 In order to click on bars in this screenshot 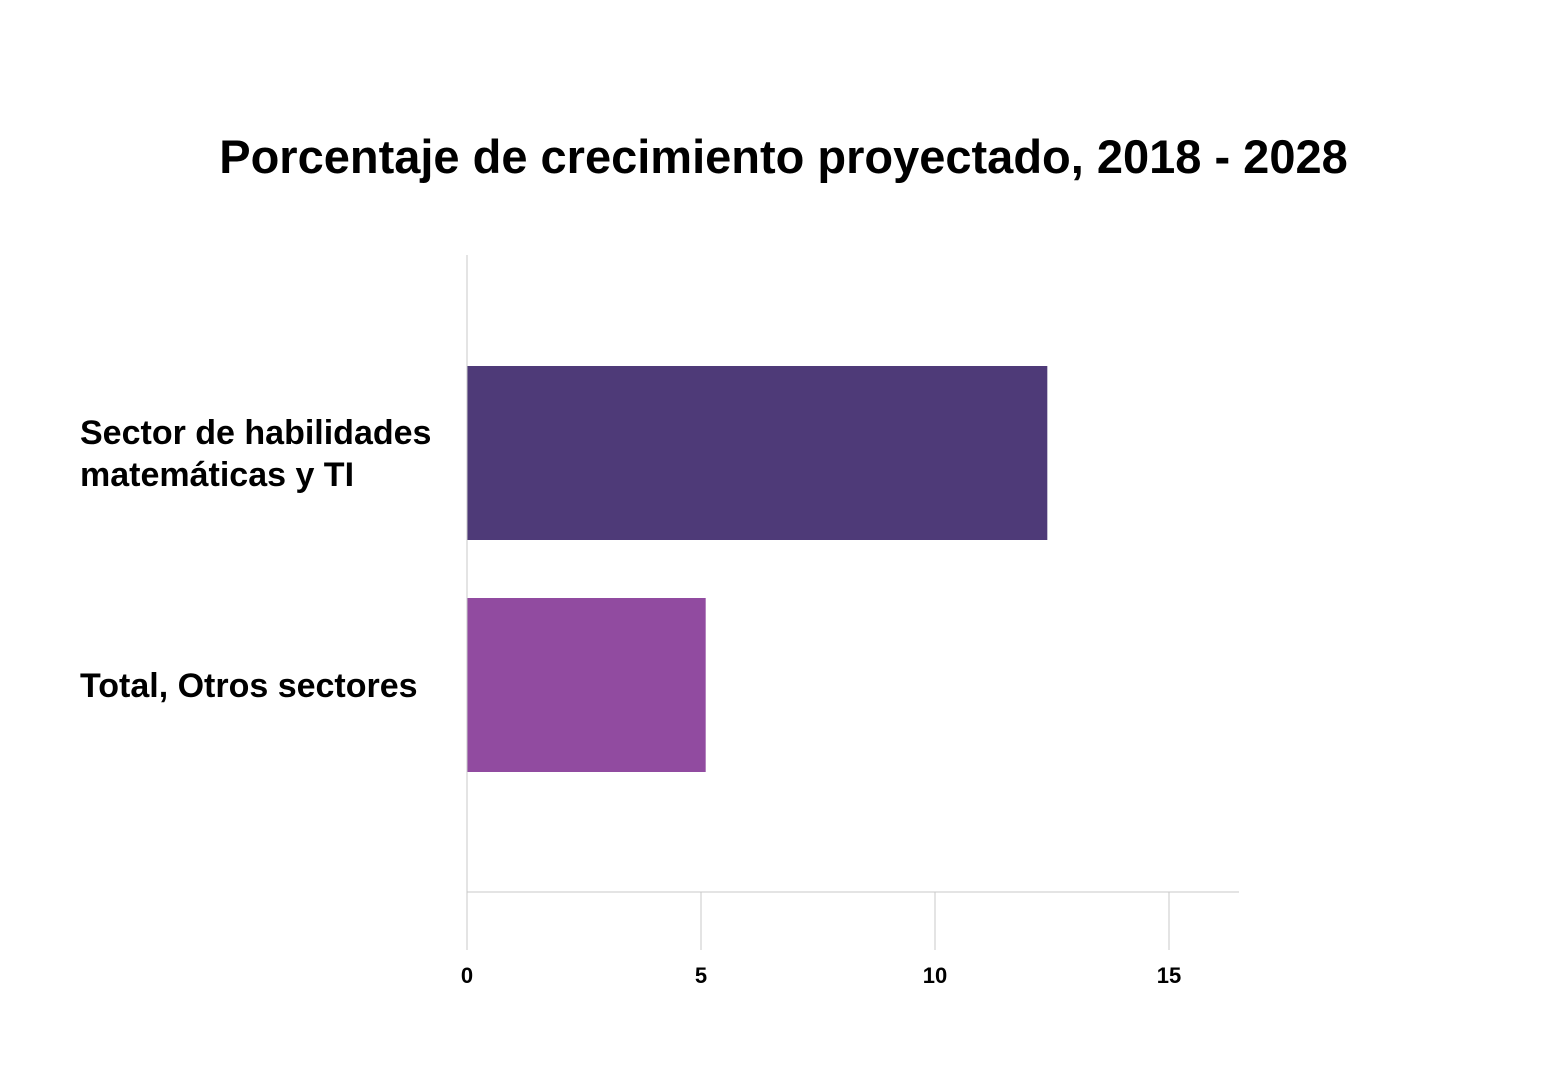, I will do `click(757, 569)`.